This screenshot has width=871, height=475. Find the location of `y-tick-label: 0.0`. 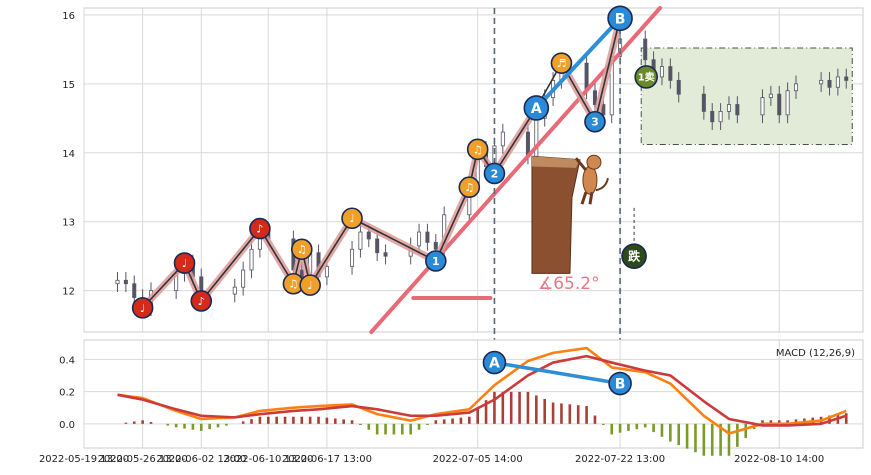

y-tick-label: 0.0 is located at coordinates (67, 425).